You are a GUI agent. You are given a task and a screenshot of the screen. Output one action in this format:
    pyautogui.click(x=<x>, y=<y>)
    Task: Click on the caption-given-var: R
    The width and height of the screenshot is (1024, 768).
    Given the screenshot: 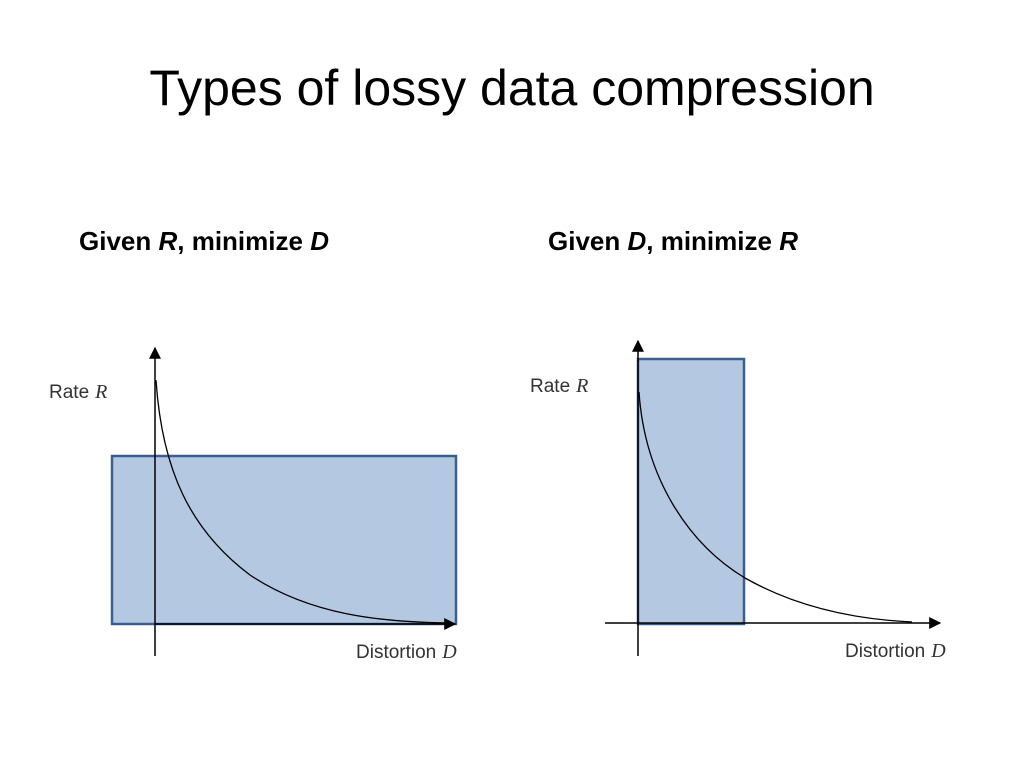 What is the action you would take?
    pyautogui.click(x=168, y=241)
    